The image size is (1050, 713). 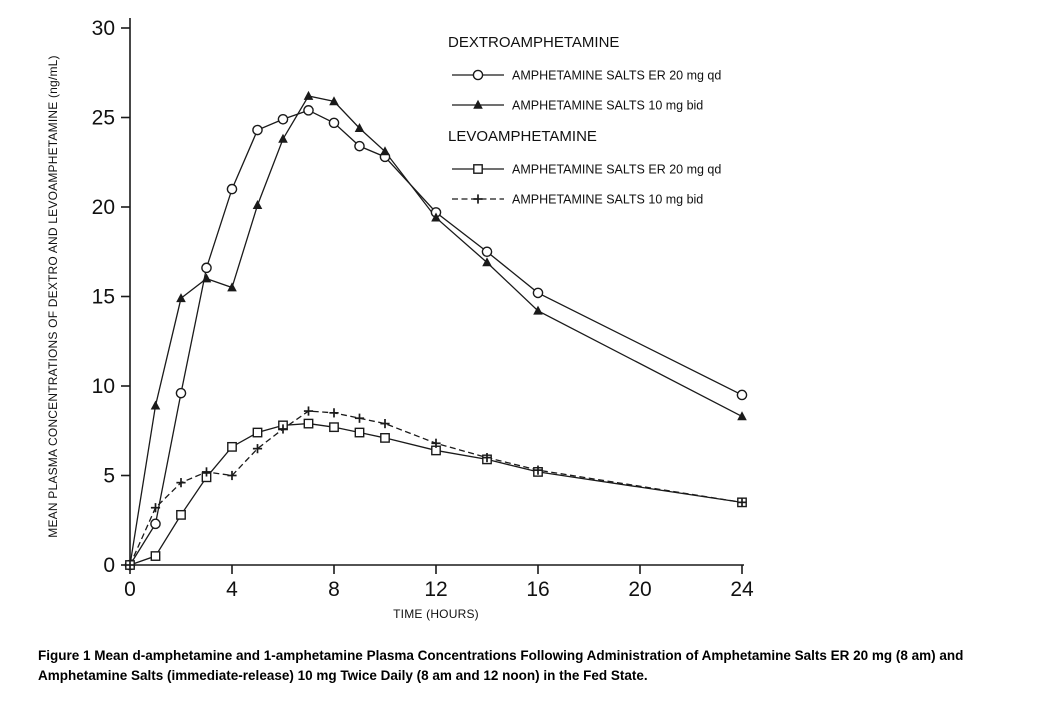 I want to click on x-tick-label: 20, so click(x=639, y=589).